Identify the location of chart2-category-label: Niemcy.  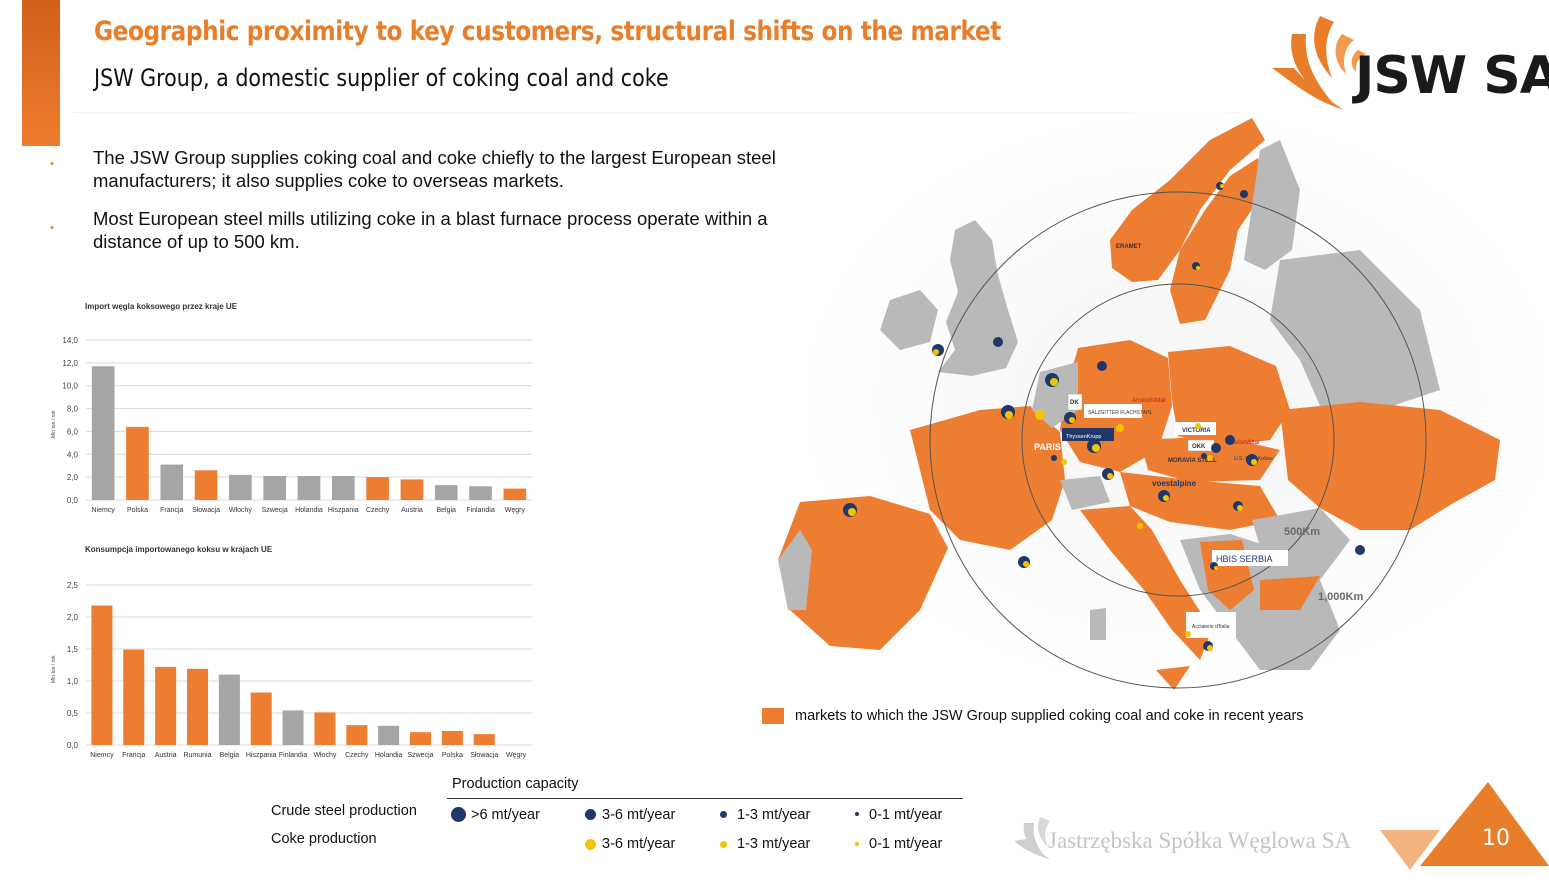
(102, 755).